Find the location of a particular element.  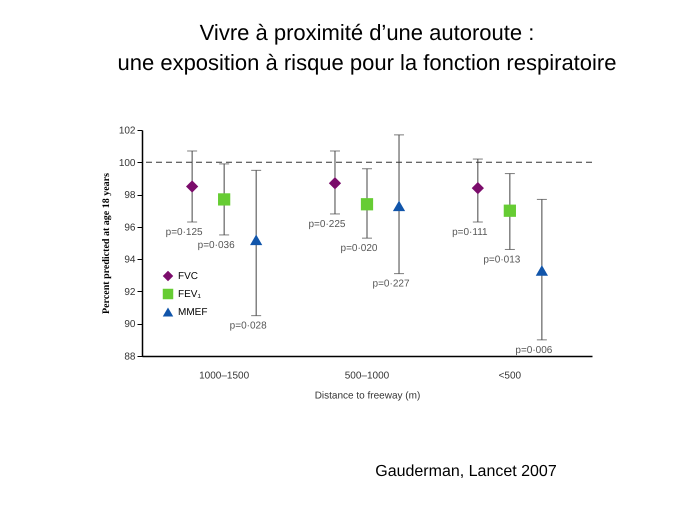

annotation: p=0·006 is located at coordinates (534, 350).